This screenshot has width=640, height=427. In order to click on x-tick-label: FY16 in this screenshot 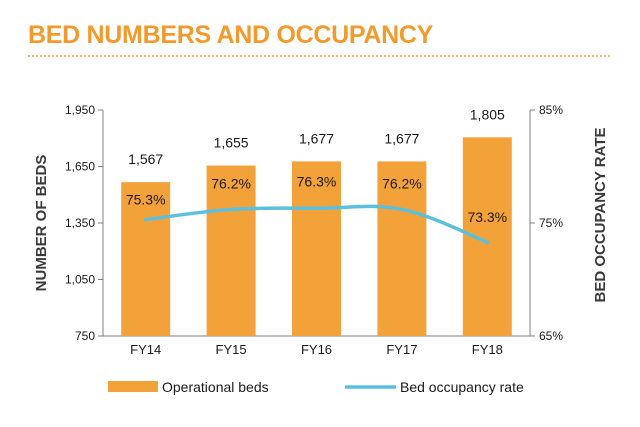, I will do `click(316, 349)`.